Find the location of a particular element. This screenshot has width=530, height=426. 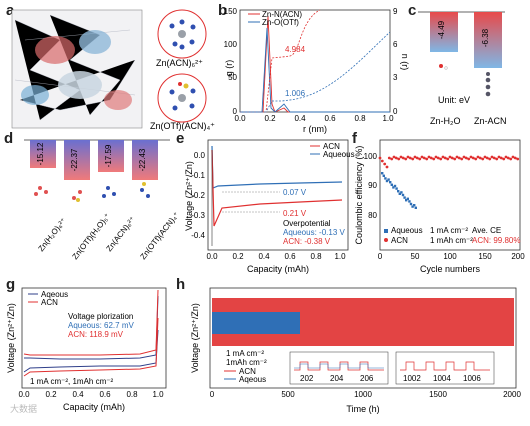

e-acn-line is located at coordinates (277, 188).